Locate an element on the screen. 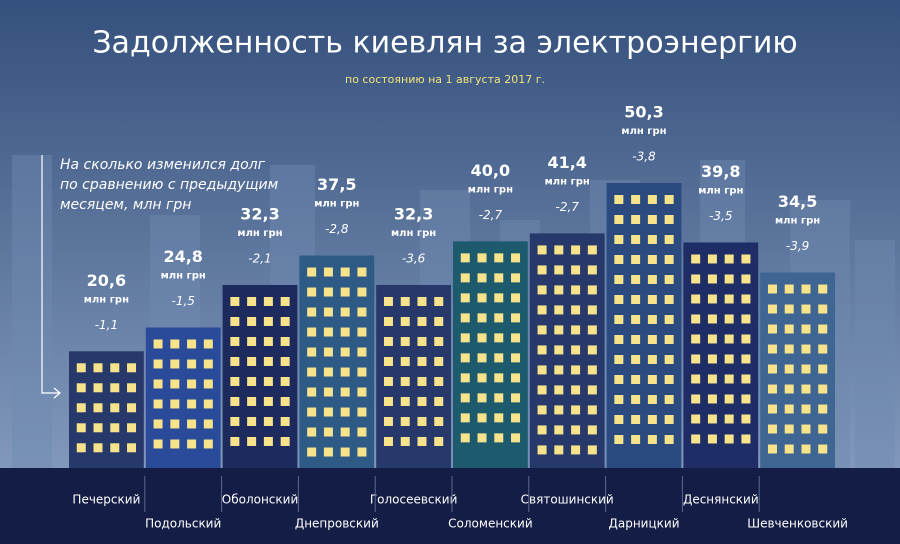 This screenshot has height=544, width=900. x-tick-label: Днепровский is located at coordinates (337, 524).